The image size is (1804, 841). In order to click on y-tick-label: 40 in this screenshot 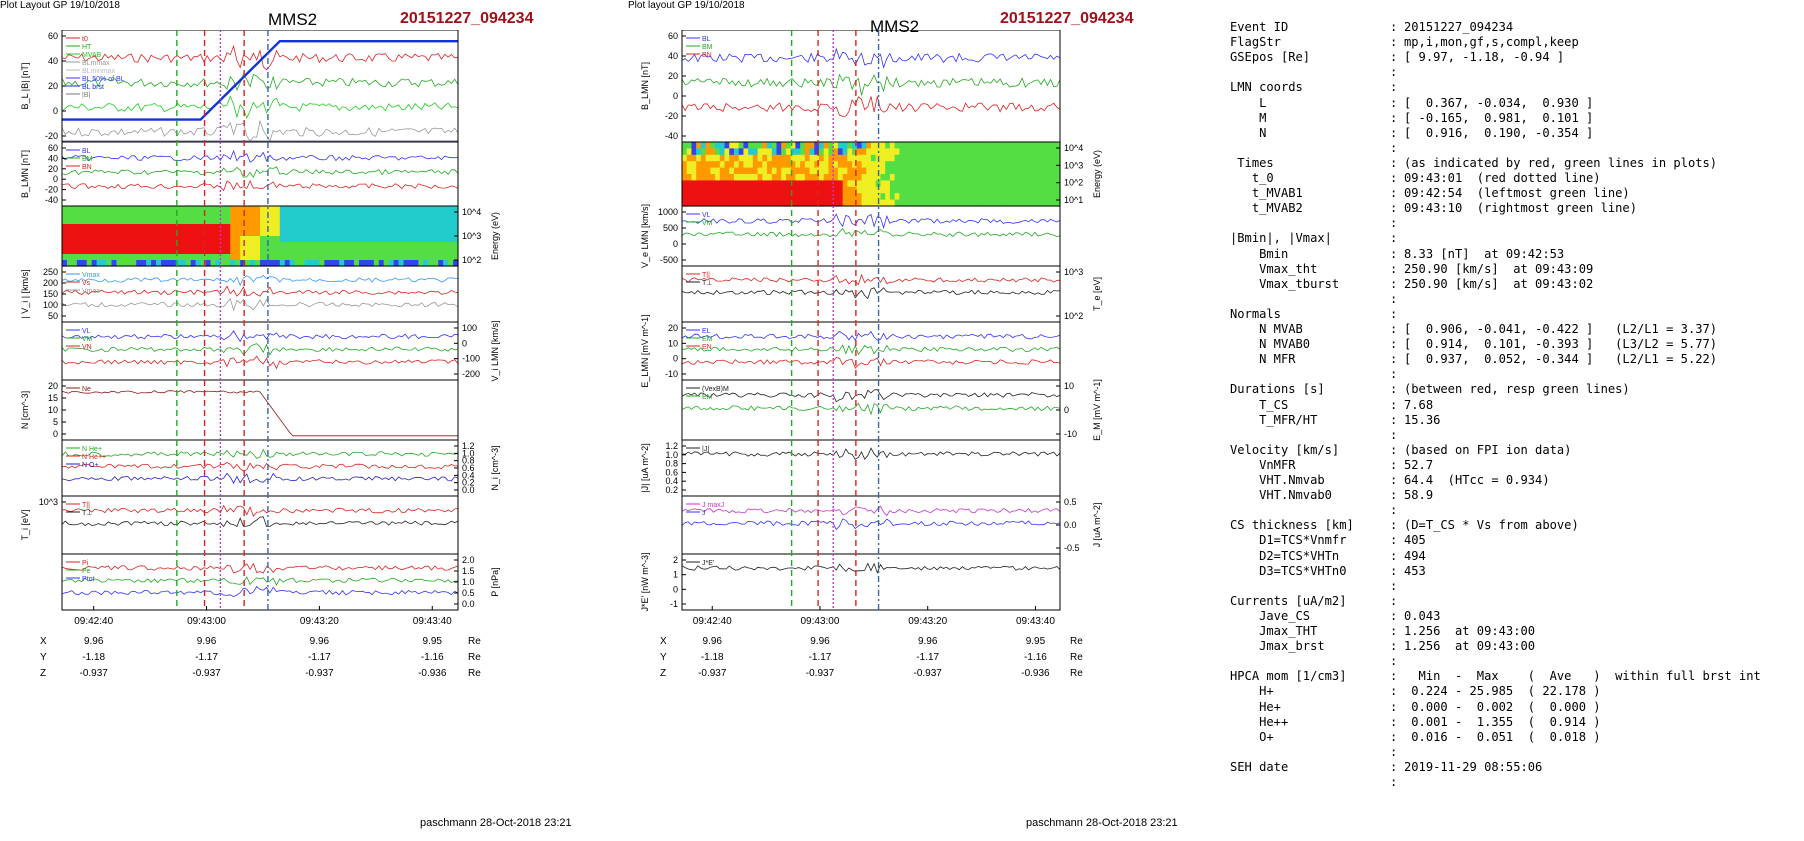, I will do `click(53, 61)`.